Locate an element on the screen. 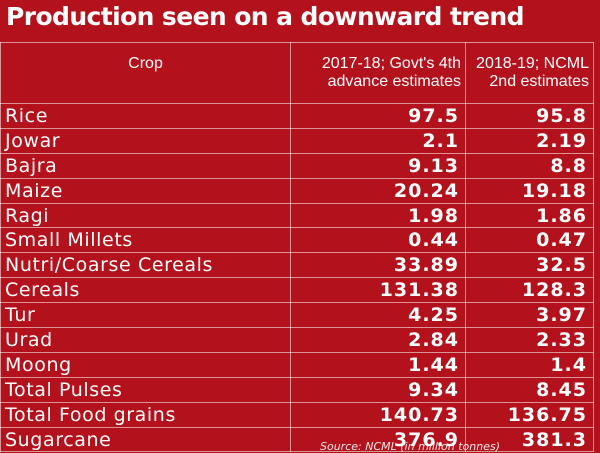 The image size is (600, 453). value-2018-19-cell: 95.8 is located at coordinates (529, 116).